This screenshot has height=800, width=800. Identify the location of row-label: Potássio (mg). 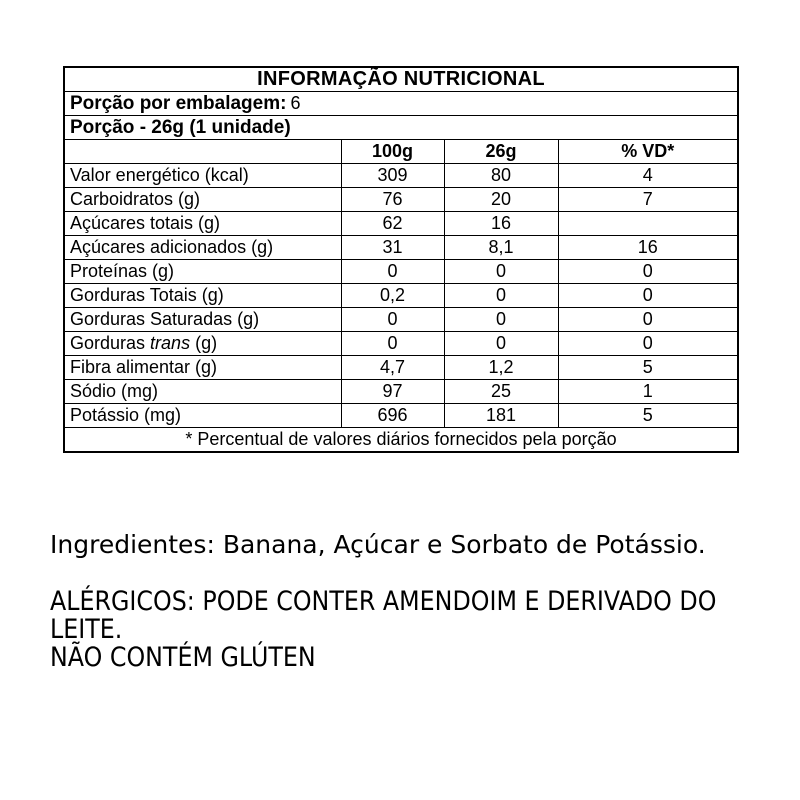
(202, 415).